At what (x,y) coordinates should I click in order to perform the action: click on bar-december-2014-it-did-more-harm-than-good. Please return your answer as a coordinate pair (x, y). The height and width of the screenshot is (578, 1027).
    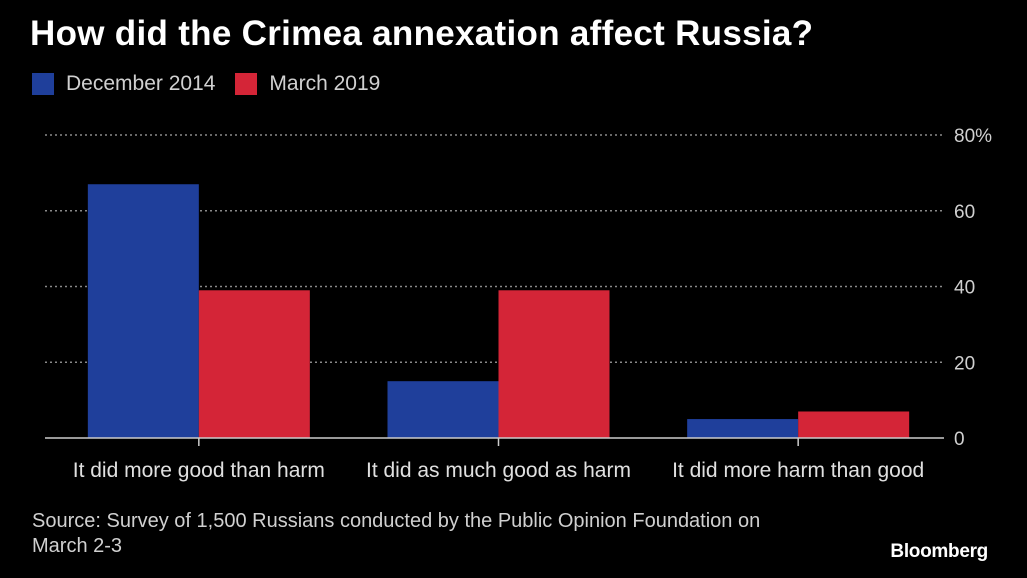
    Looking at the image, I should click on (743, 428).